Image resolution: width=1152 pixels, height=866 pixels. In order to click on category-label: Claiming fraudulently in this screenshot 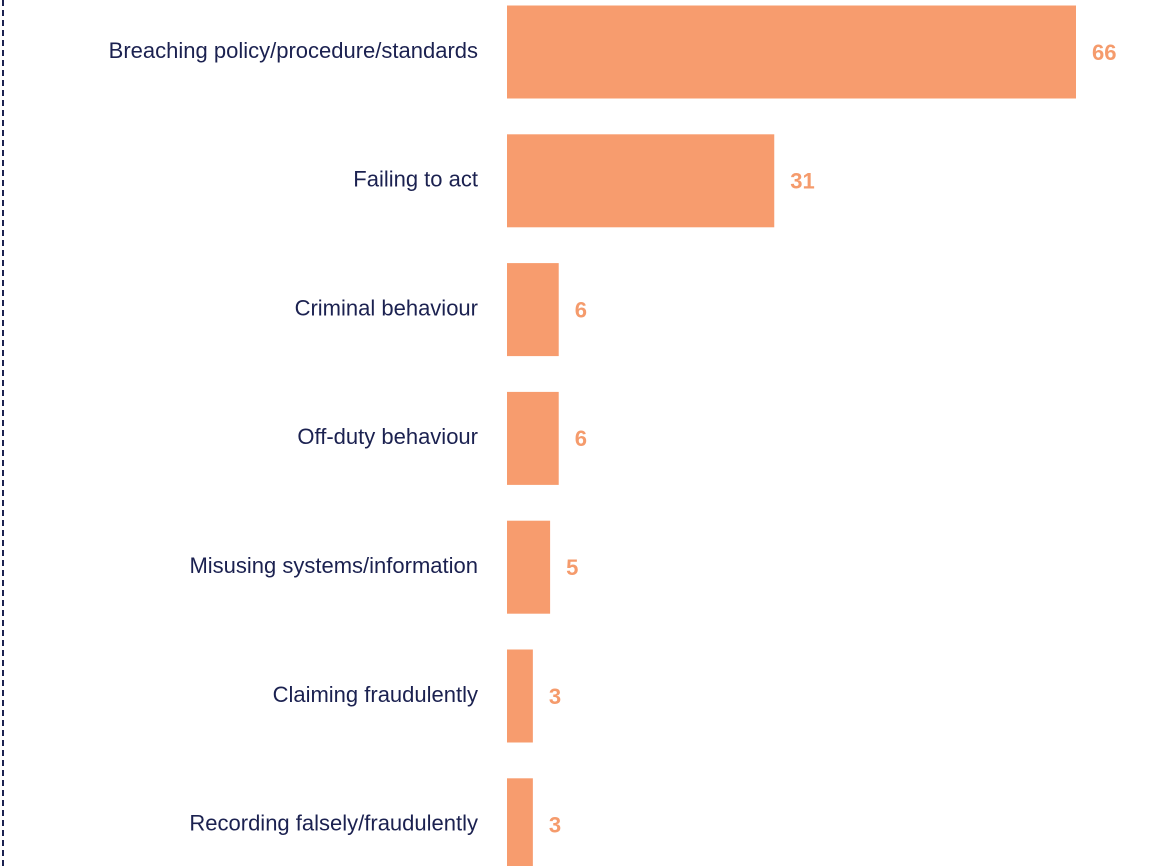, I will do `click(375, 694)`.